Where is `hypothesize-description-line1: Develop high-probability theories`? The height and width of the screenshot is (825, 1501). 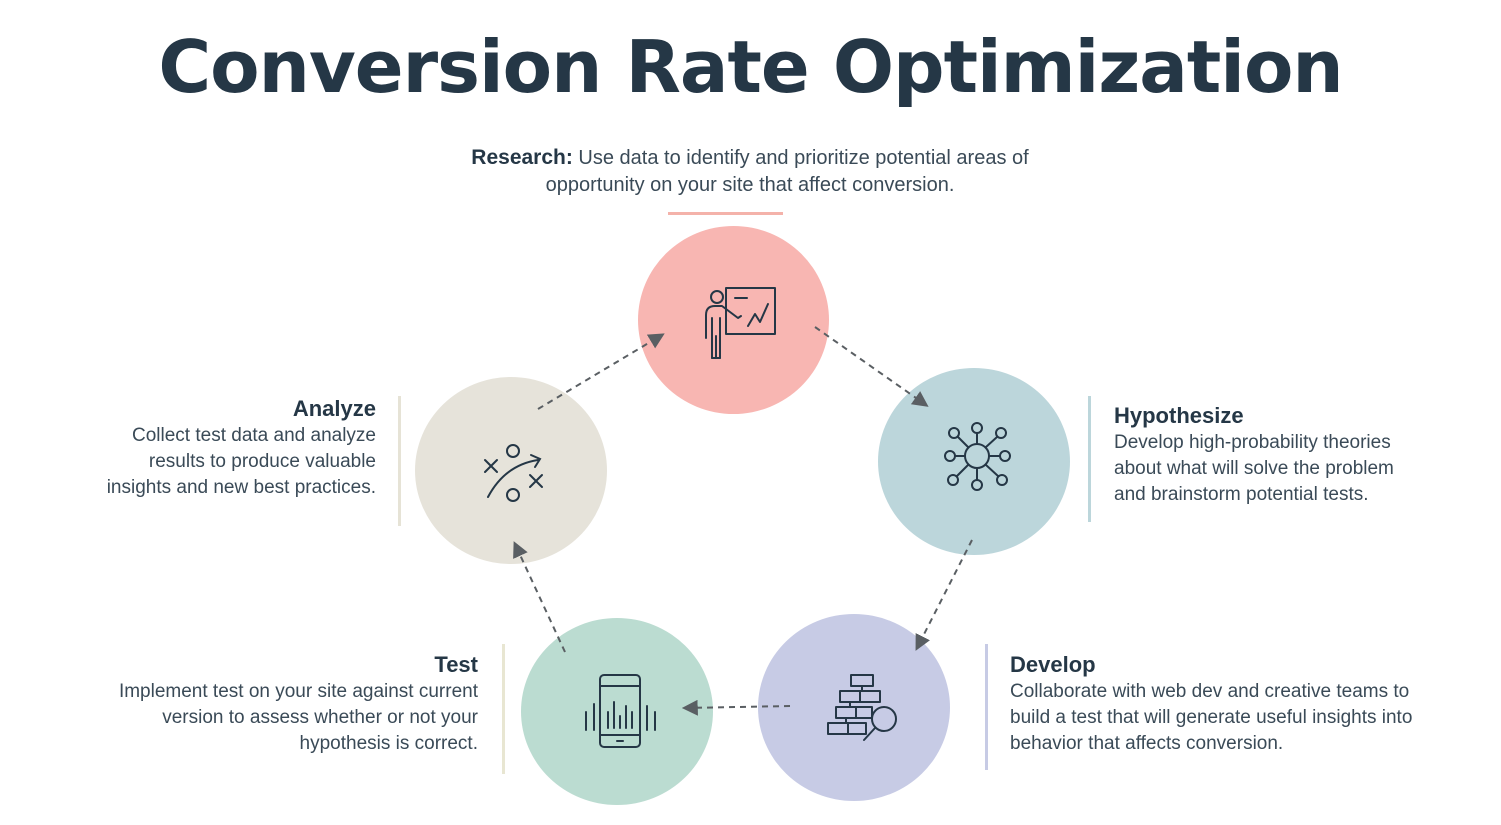 hypothesize-description-line1: Develop high-probability theories is located at coordinates (1252, 442).